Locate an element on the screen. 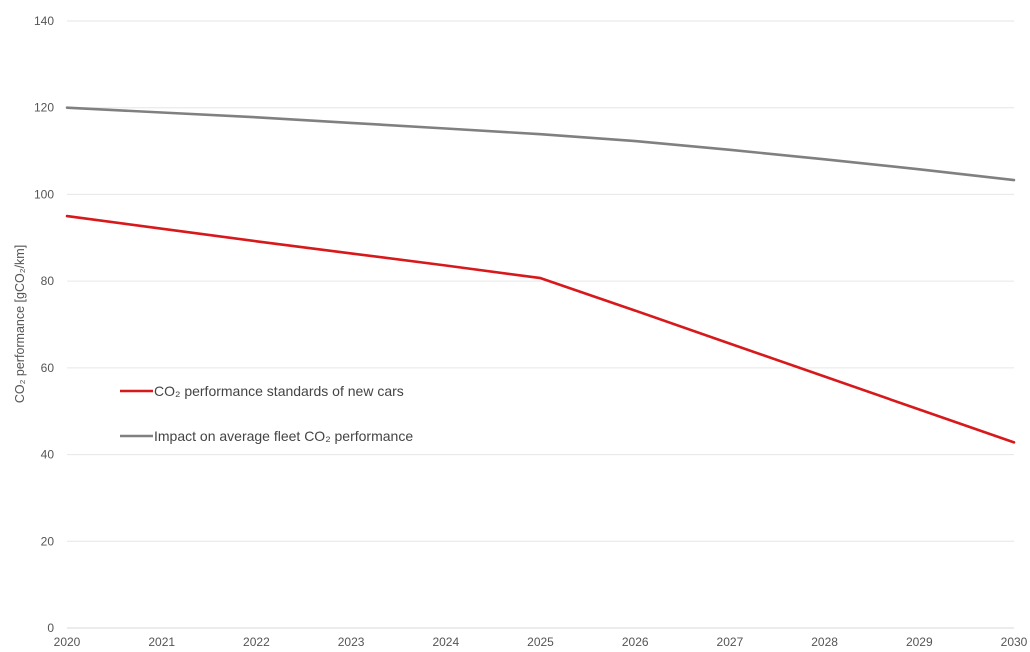  x-tick-label: 2025 is located at coordinates (540, 642).